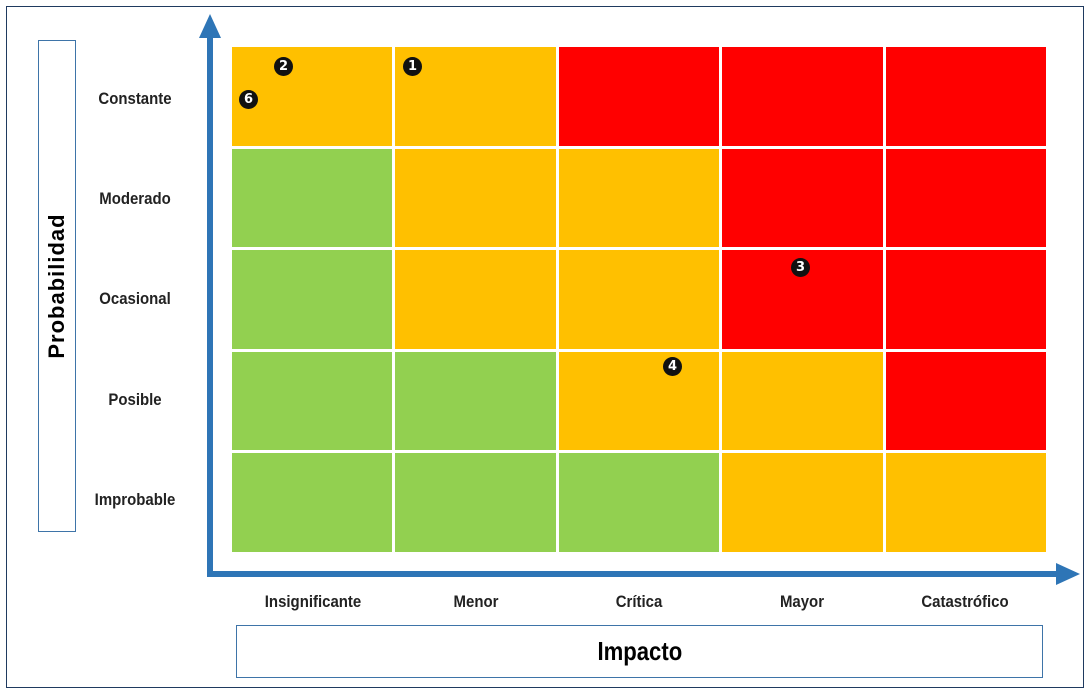 The height and width of the screenshot is (695, 1092). I want to click on matrix-cell-posible-menor, so click(475, 401).